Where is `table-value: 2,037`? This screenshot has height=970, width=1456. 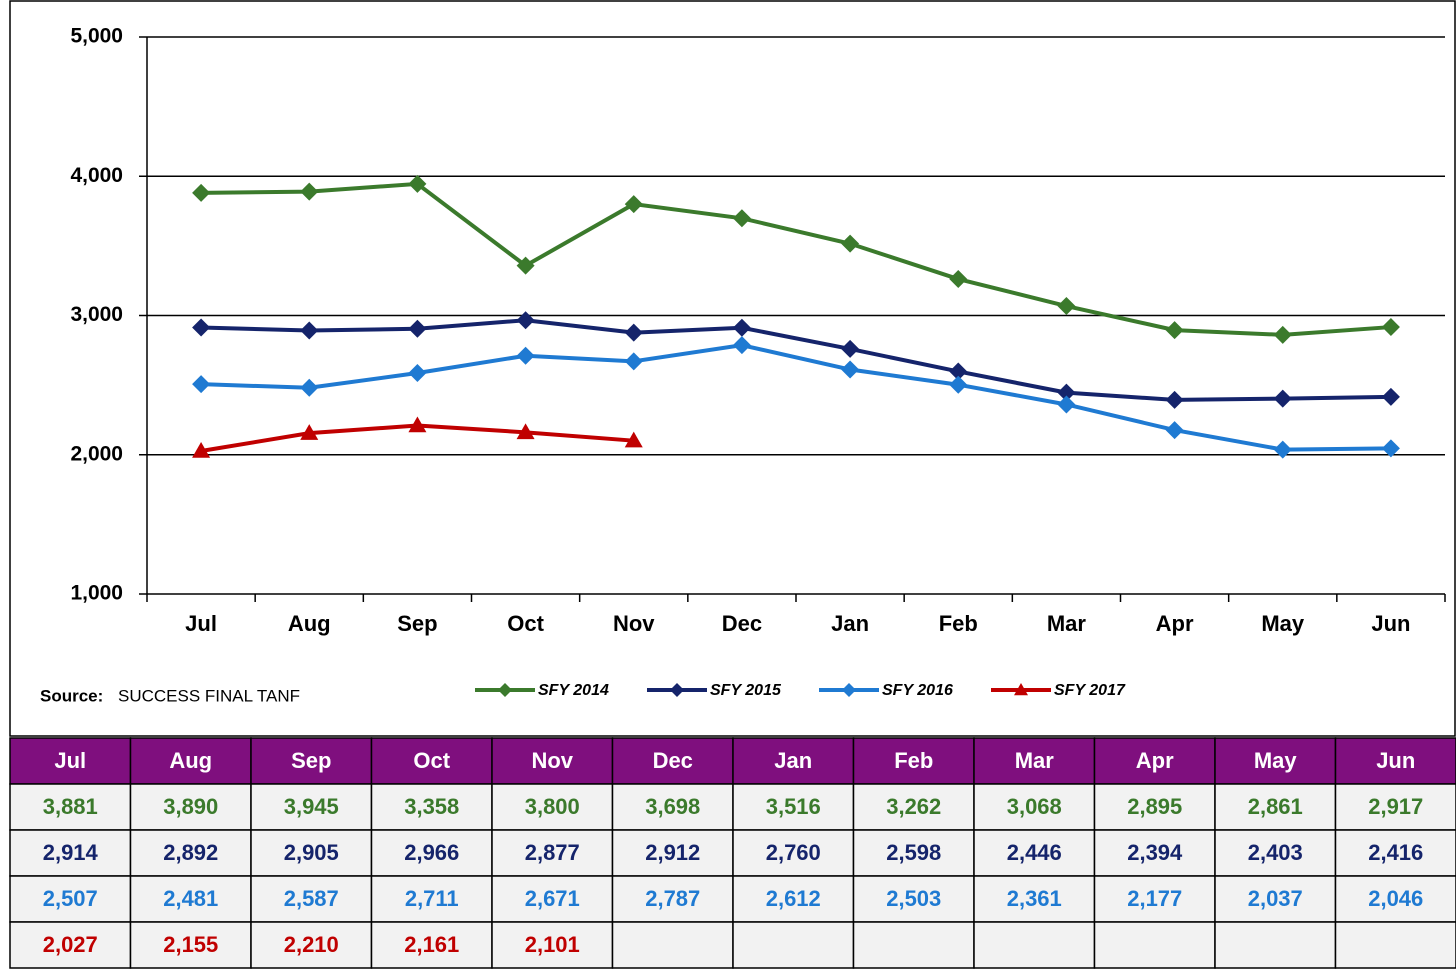 table-value: 2,037 is located at coordinates (1275, 898).